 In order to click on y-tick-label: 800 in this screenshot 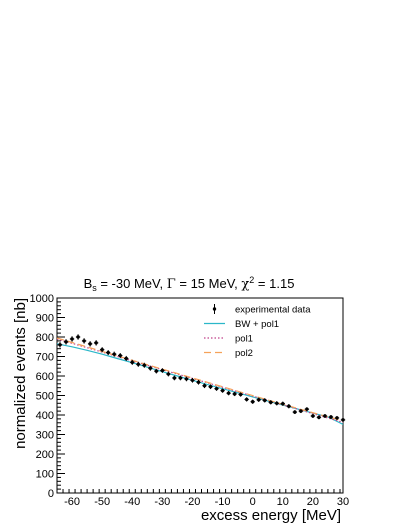, I will do `click(45, 338)`.